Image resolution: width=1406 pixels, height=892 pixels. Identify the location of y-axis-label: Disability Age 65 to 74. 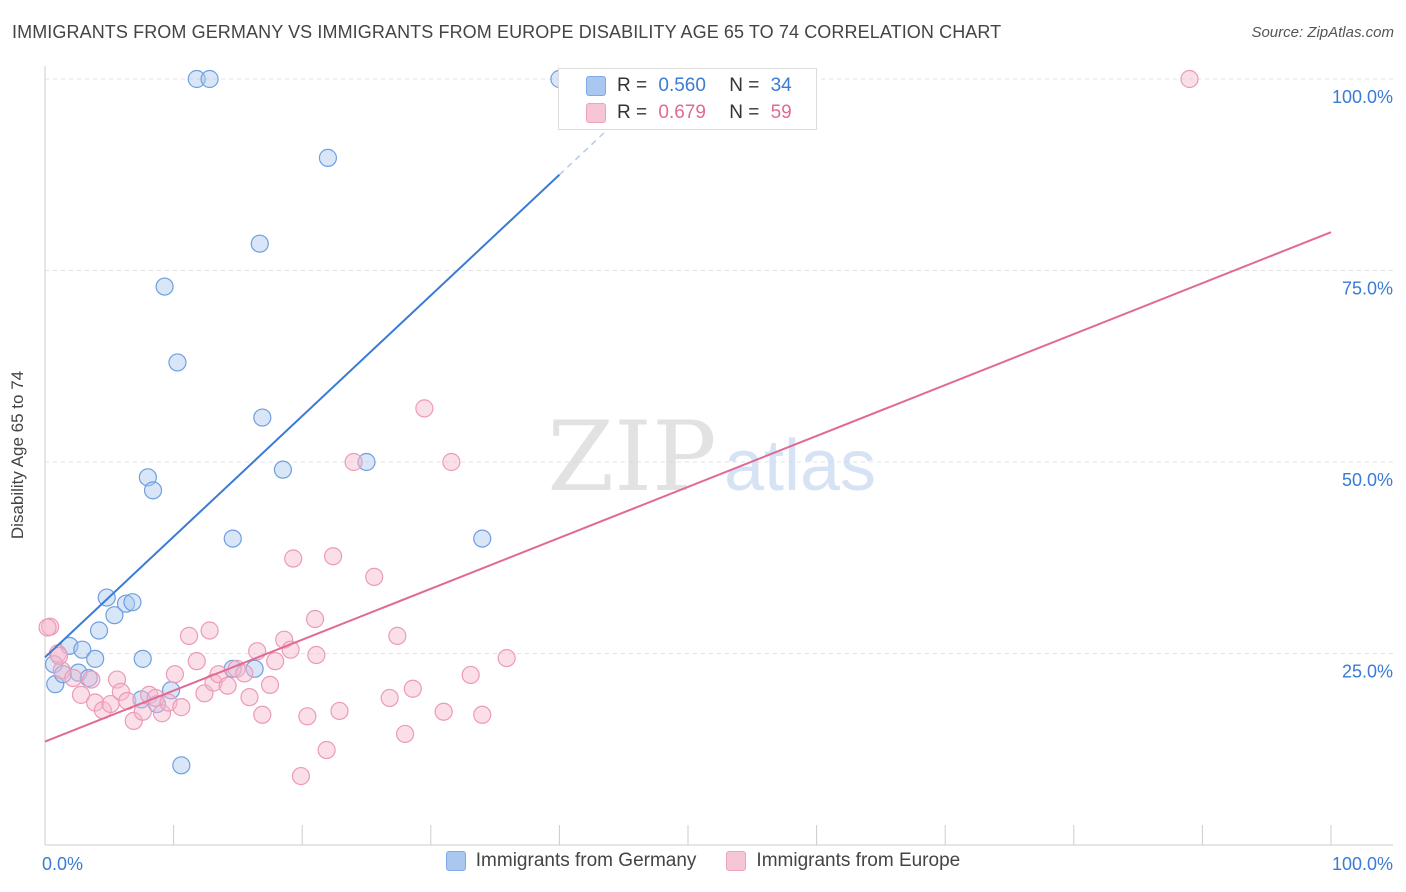
(17, 455).